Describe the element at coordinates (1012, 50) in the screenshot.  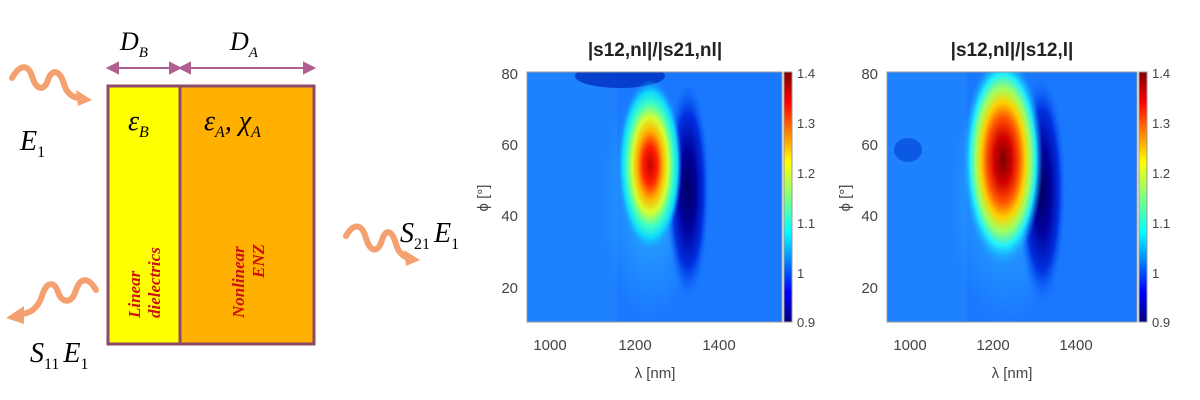
I see `heatmap-2-title: |s12,nl|/|s12,l|` at that location.